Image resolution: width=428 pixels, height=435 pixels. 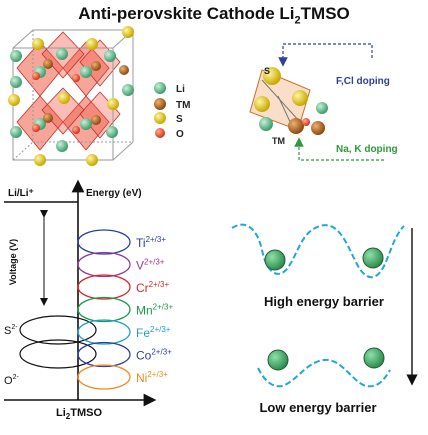 I want to click on legend-tm-swatch, so click(x=160, y=104).